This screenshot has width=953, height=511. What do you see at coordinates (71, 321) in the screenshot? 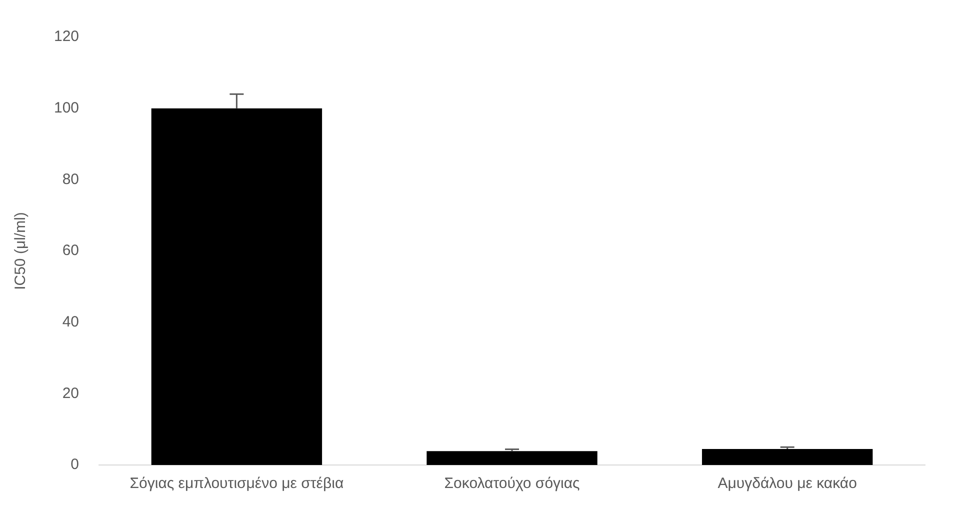
I see `y-tick-label: 40` at bounding box center [71, 321].